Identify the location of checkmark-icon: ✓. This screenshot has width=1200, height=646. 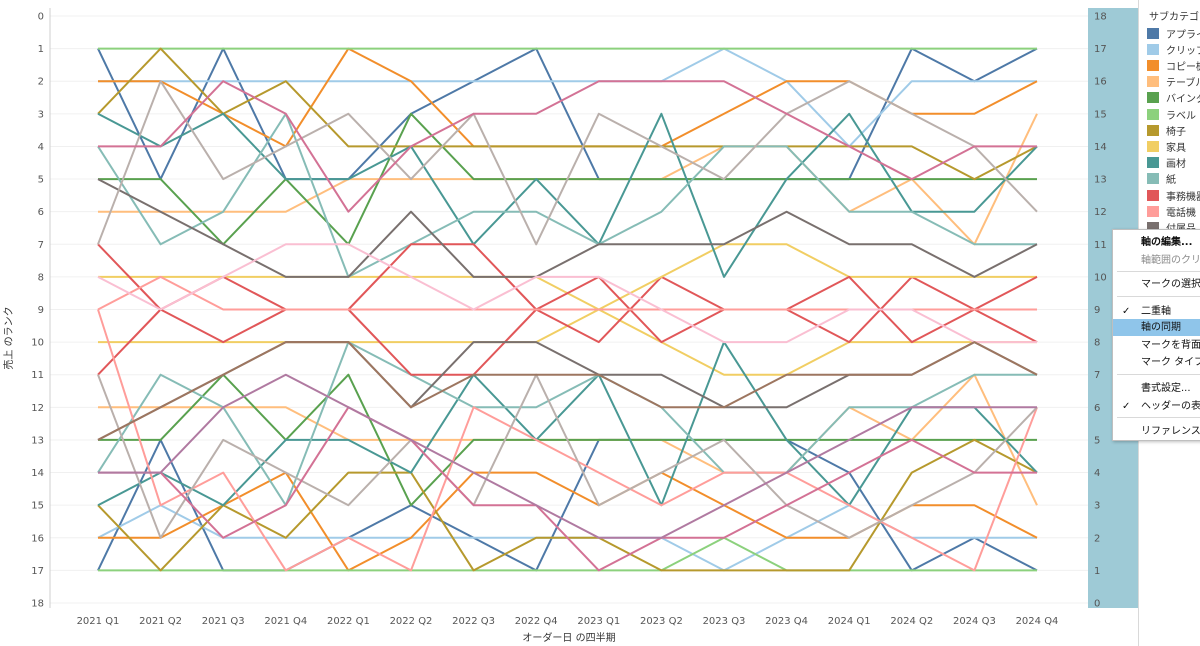
(1126, 311).